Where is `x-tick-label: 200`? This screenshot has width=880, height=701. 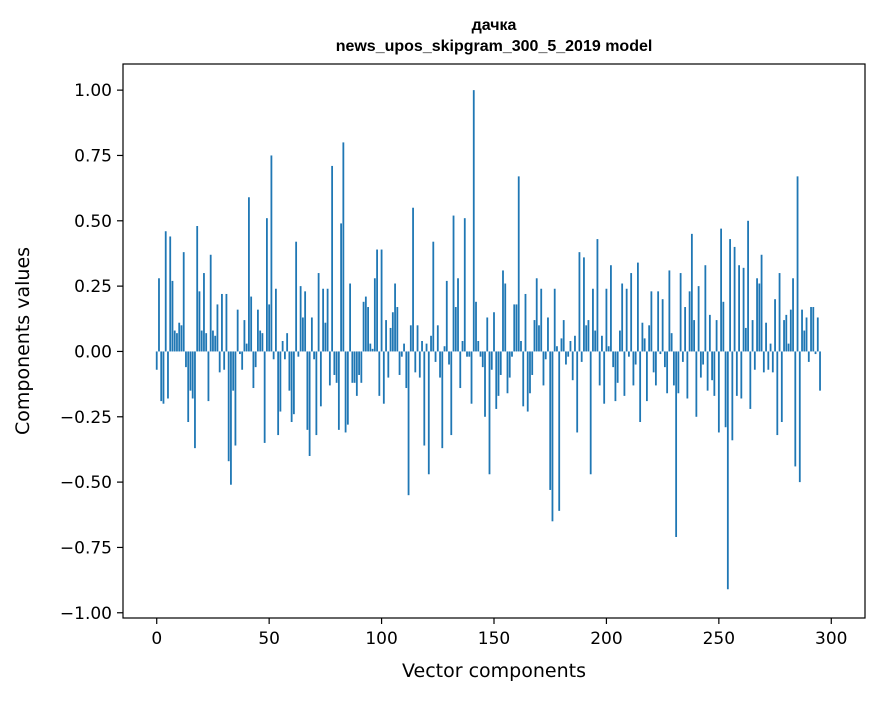
x-tick-label: 200 is located at coordinates (606, 639).